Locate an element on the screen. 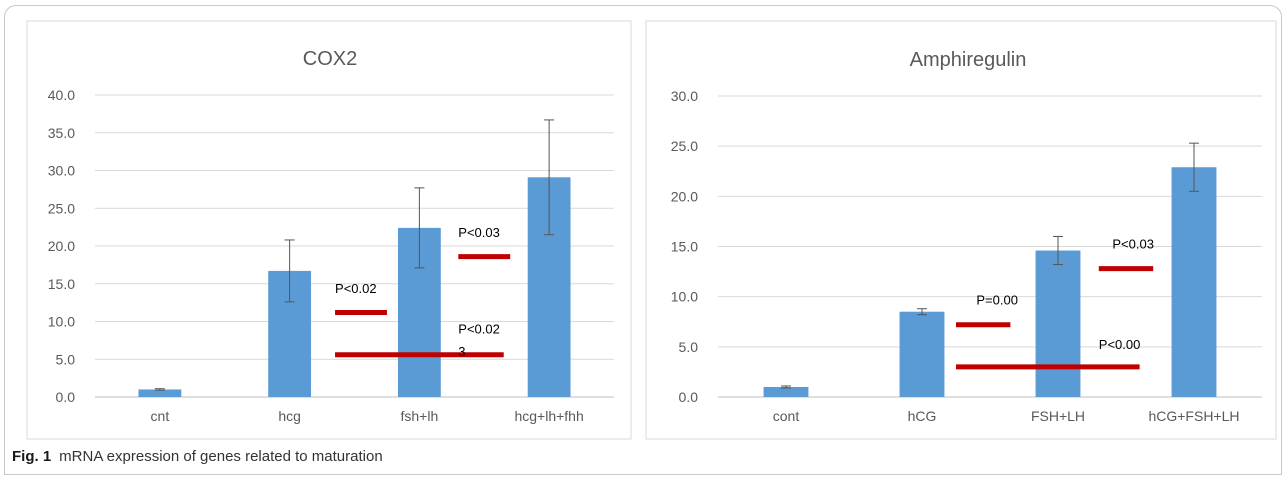 The height and width of the screenshot is (480, 1287). category-label: hcg is located at coordinates (289, 416).